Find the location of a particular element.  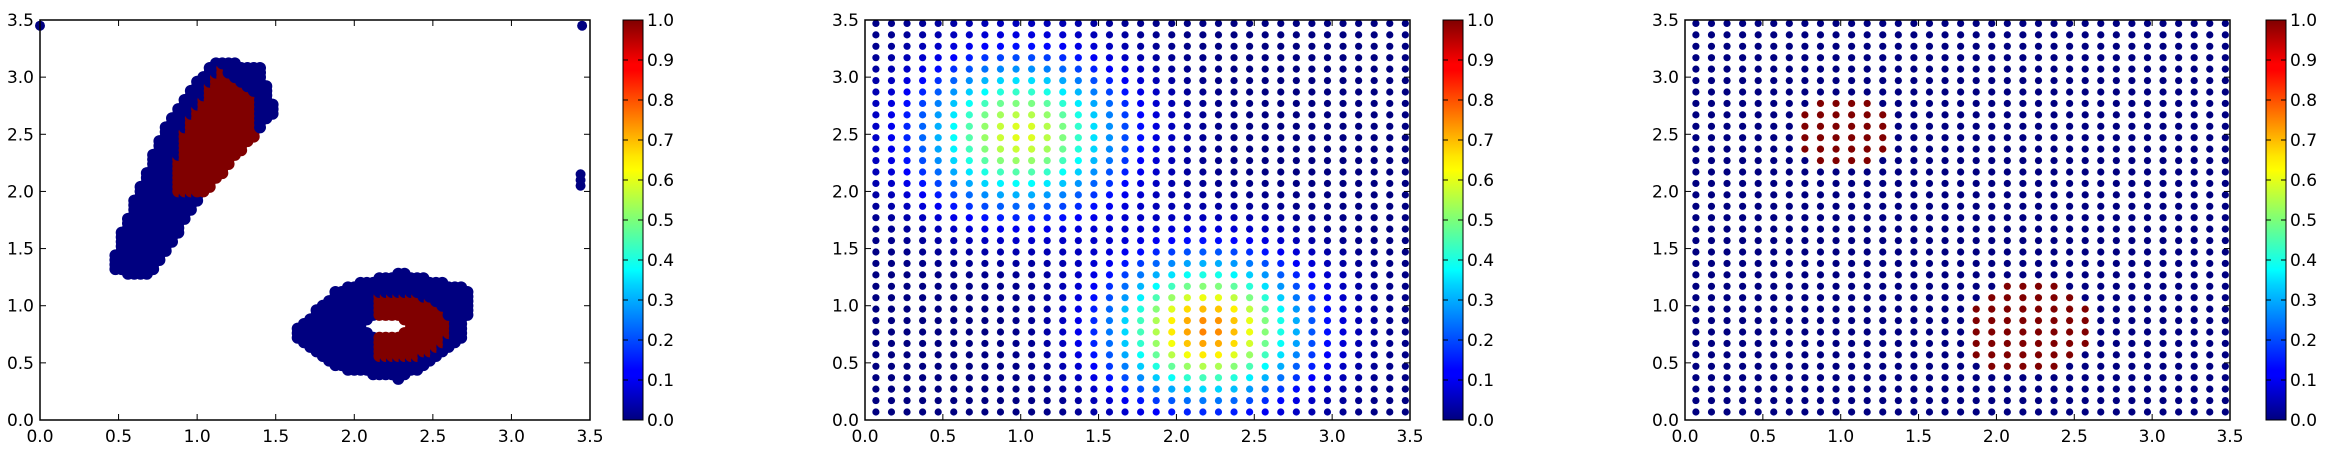

colorbar-tick-label: 0.3 is located at coordinates (1480, 301).